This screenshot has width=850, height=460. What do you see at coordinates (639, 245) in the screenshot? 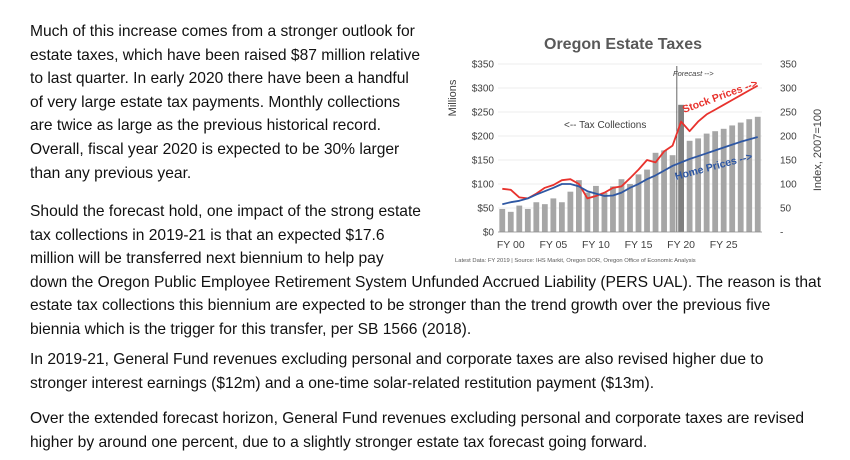
I see `x-tick-label: FY 15` at bounding box center [639, 245].